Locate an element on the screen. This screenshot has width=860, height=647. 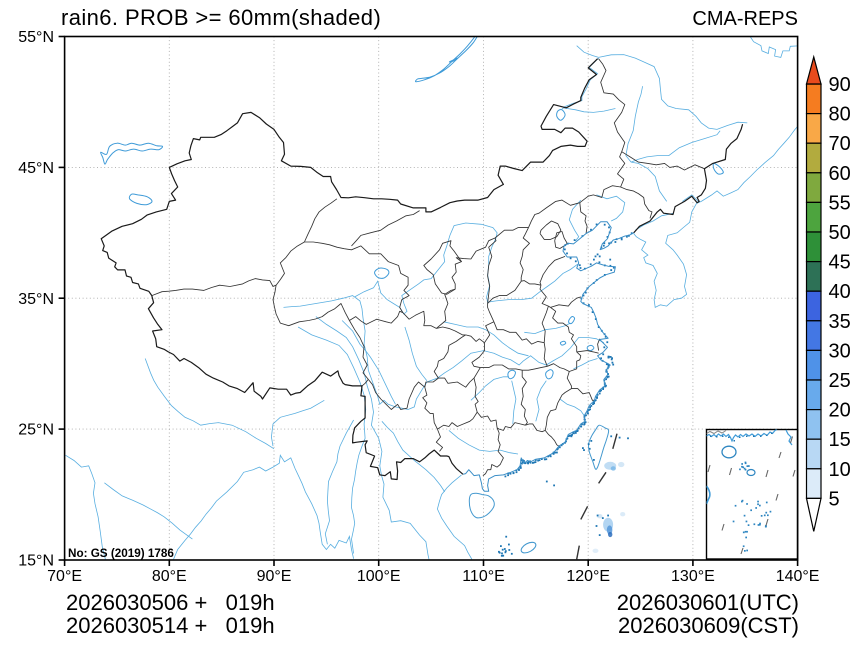
svg-text: 20 is located at coordinates (840, 411).